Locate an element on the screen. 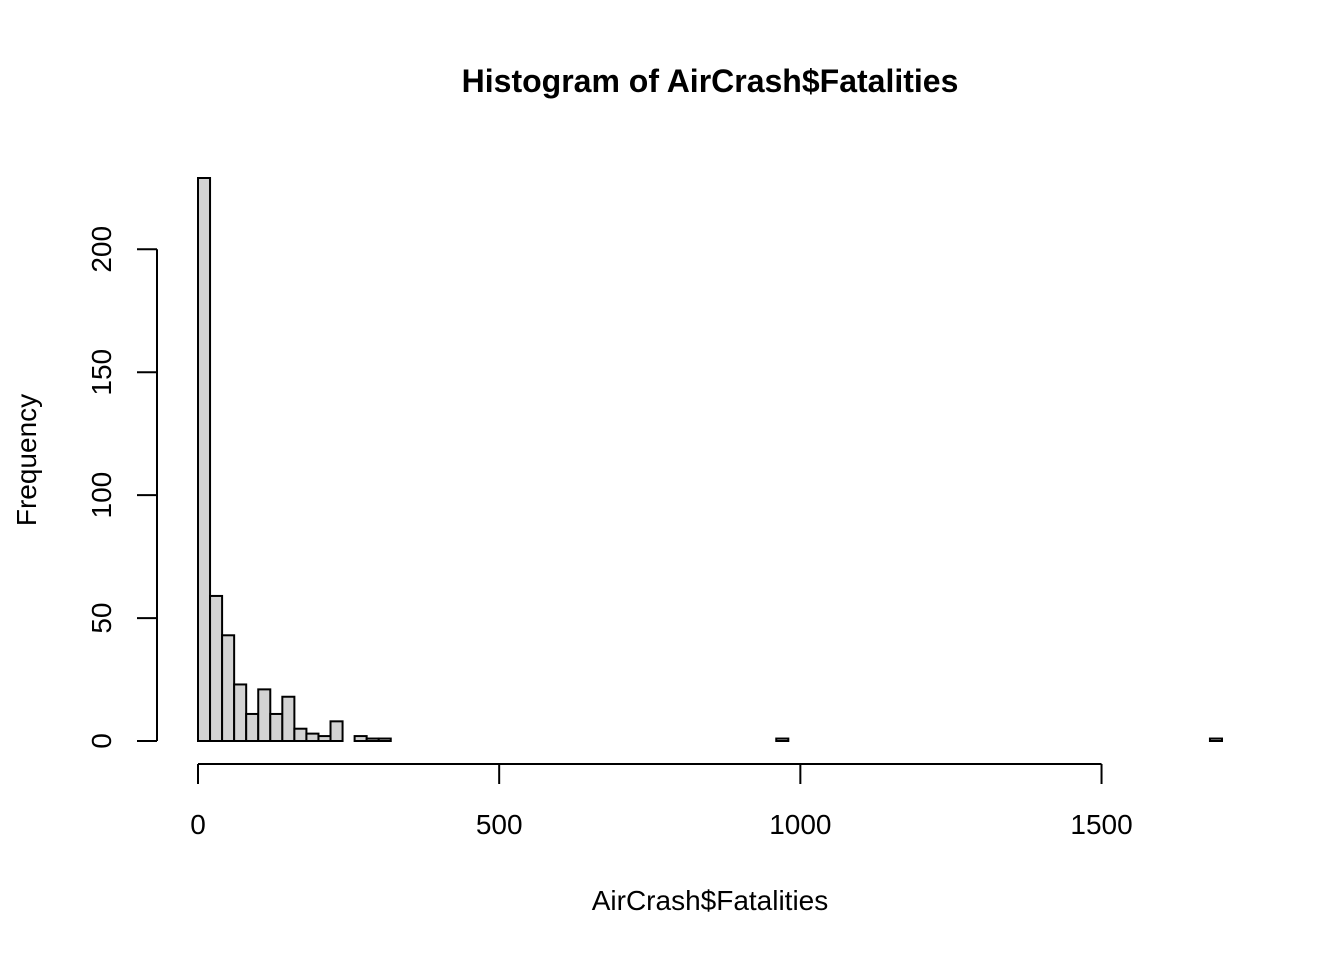 This screenshot has width=1344, height=960. x-tick-label: 0 is located at coordinates (198, 824).